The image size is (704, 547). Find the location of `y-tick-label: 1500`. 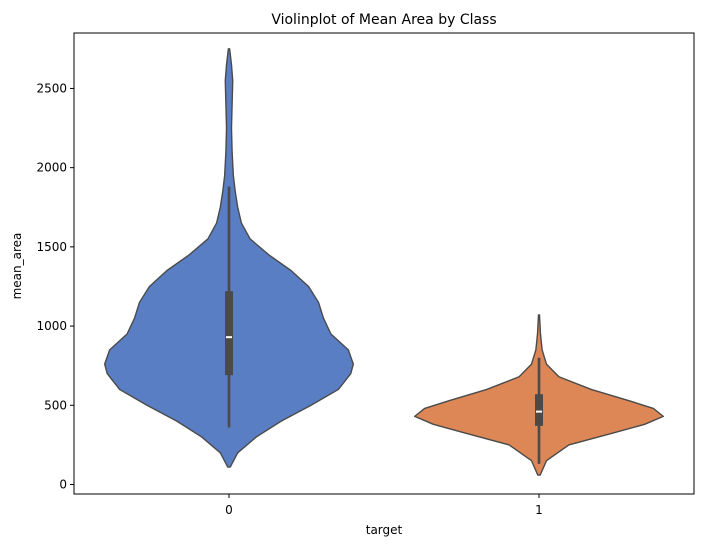

y-tick-label: 1500 is located at coordinates (51, 247).